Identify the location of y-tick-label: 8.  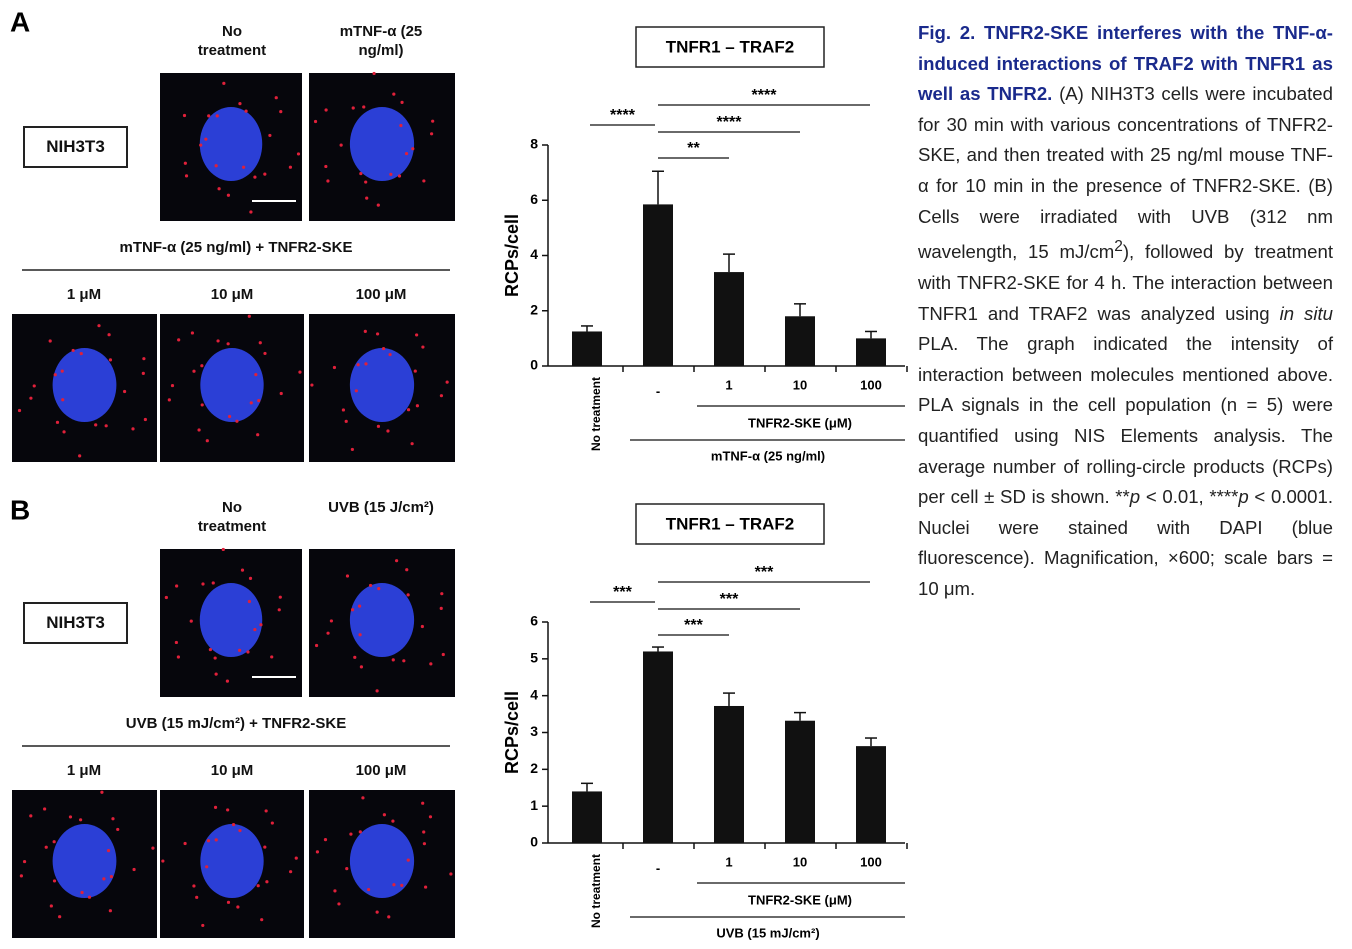
(534, 144).